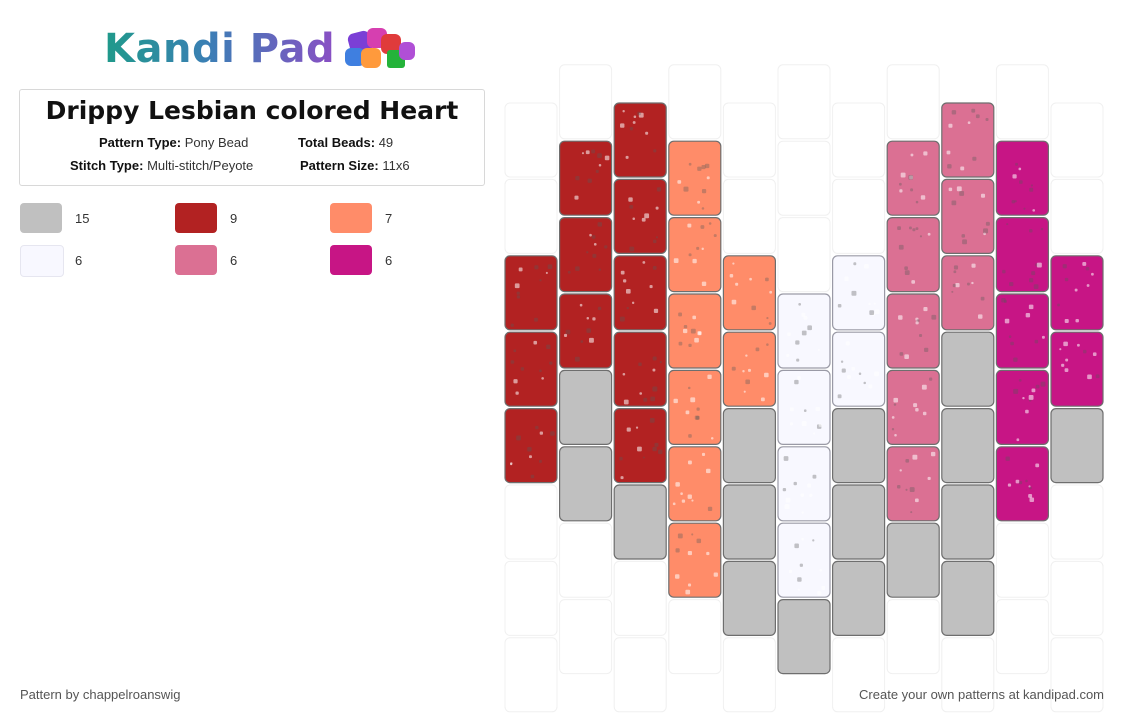  What do you see at coordinates (804, 407) in the screenshot?
I see `bead-white` at bounding box center [804, 407].